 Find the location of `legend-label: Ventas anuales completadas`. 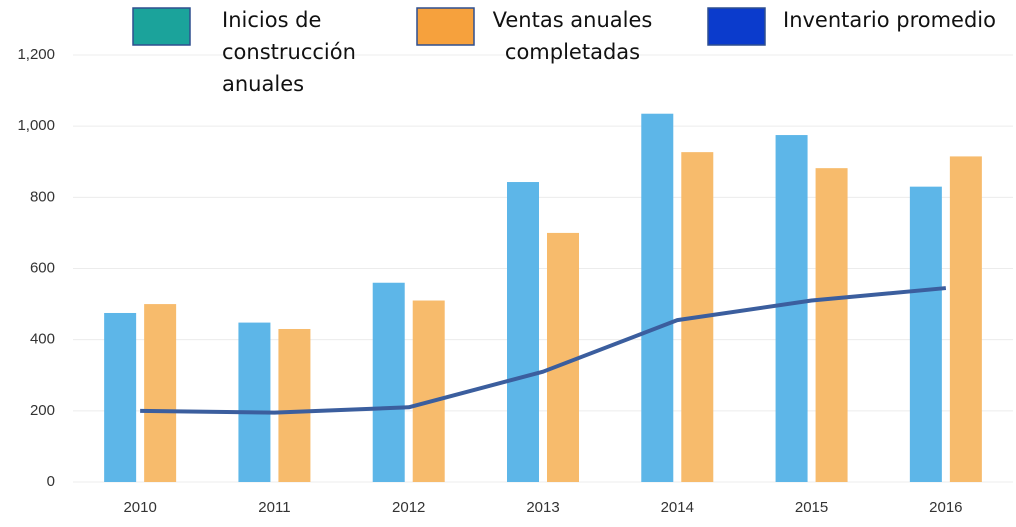

legend-label: Ventas anuales completadas is located at coordinates (572, 36).